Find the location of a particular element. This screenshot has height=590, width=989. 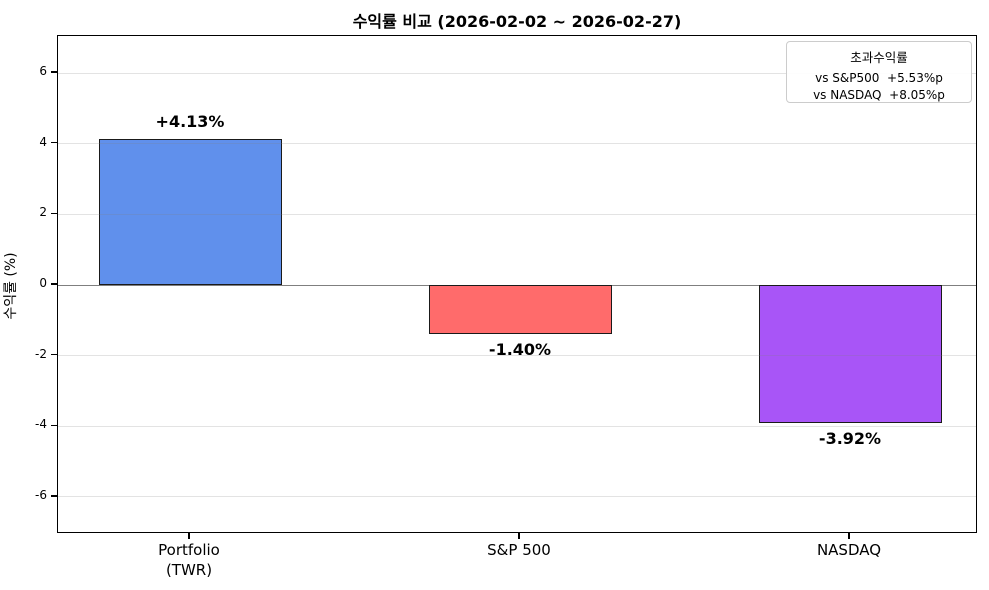

y-tick-label-2: 2 is located at coordinates (43, 212).